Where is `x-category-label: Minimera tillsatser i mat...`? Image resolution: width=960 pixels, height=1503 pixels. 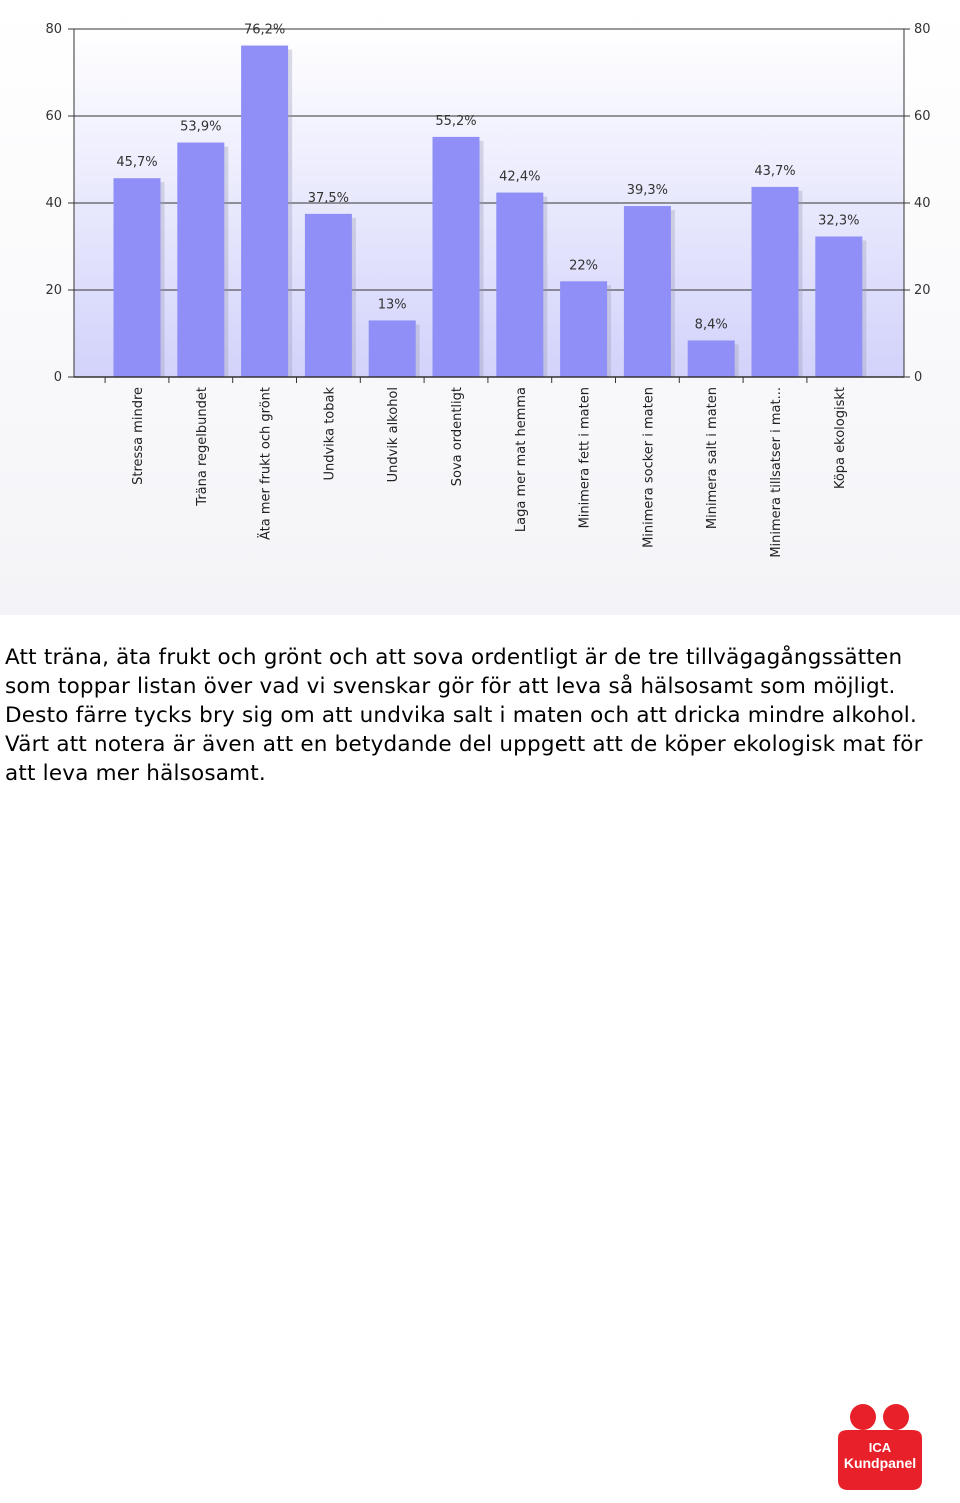 x-category-label: Minimera tillsatser i mat... is located at coordinates (776, 472).